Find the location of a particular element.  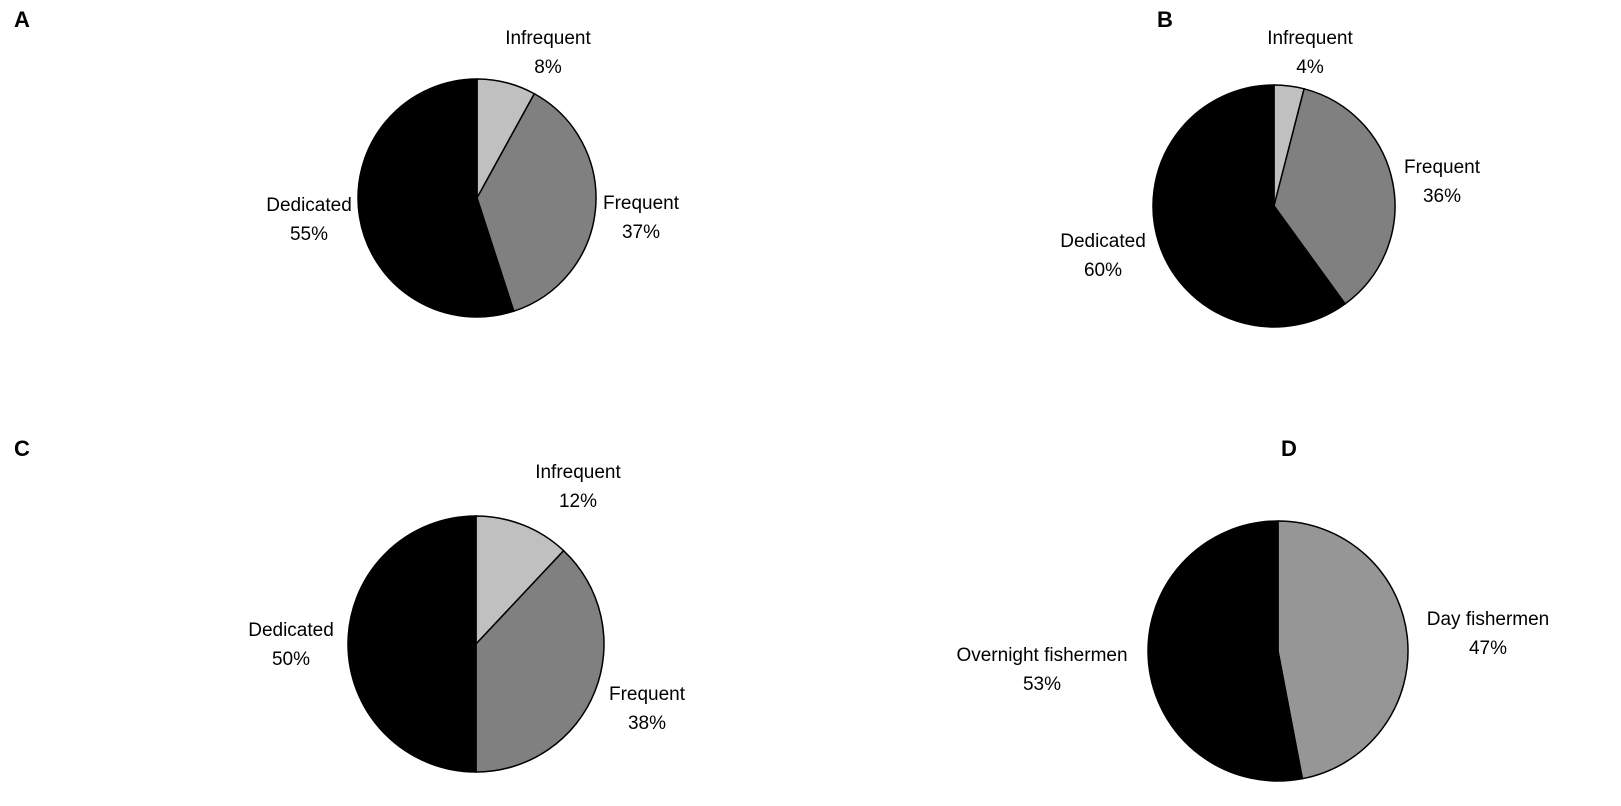

slice-label: Overnight fishermen 53% is located at coordinates (1041, 670).